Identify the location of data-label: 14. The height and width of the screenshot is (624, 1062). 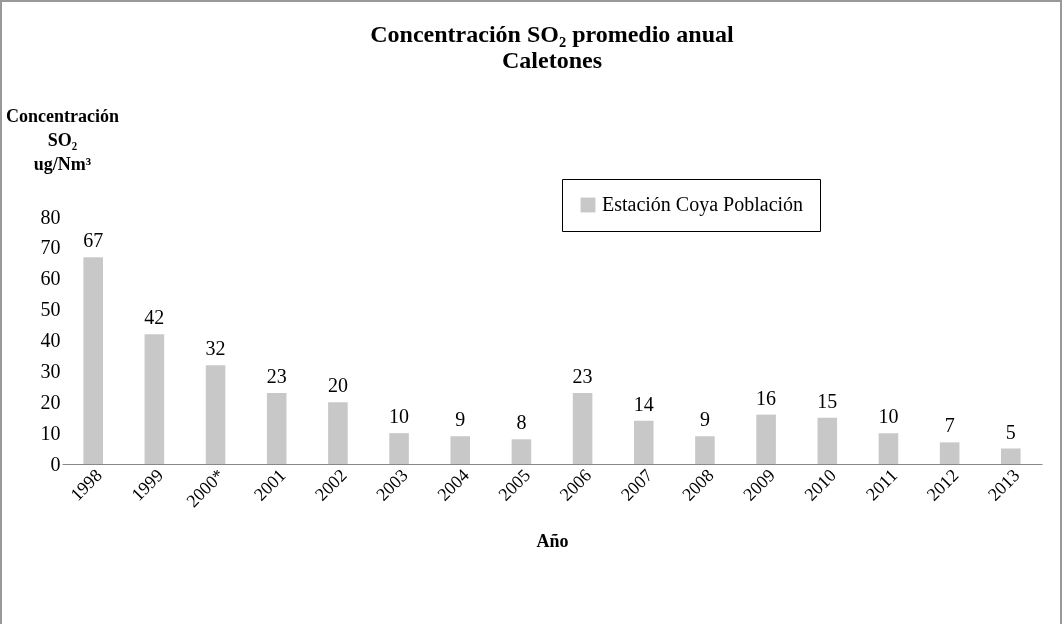
(643, 403).